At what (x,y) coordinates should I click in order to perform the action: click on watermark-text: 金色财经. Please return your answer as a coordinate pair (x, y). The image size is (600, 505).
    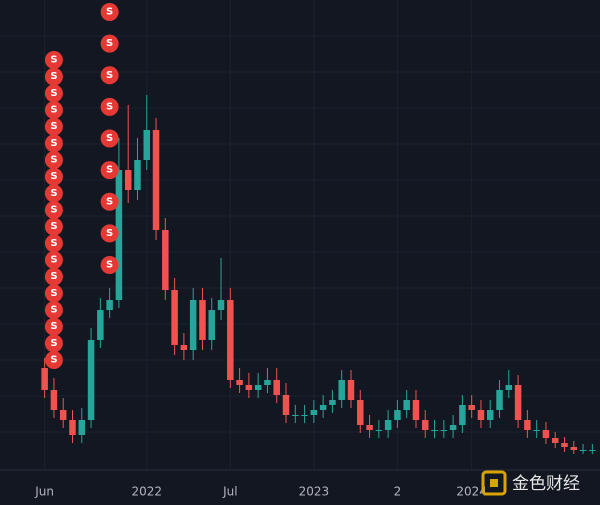
    Looking at the image, I should click on (546, 484).